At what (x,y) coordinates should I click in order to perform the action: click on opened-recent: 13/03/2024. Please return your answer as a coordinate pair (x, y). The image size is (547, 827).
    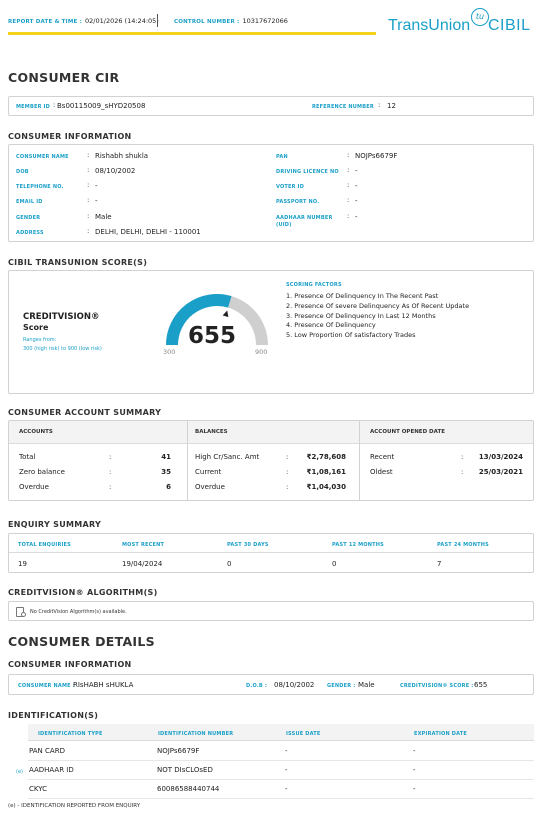
    Looking at the image, I should click on (500, 457).